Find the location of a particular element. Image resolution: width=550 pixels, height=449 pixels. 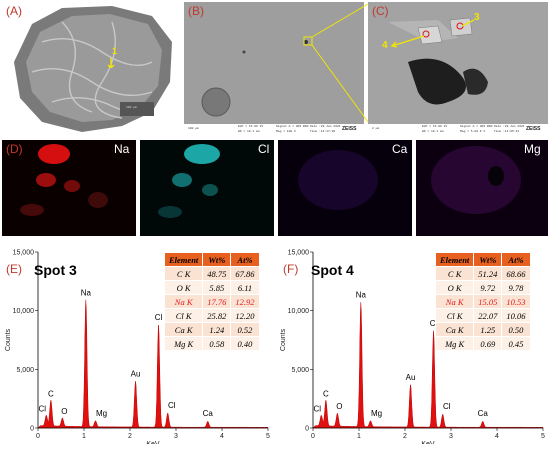

panel-a-image is located at coordinates (93, 69).